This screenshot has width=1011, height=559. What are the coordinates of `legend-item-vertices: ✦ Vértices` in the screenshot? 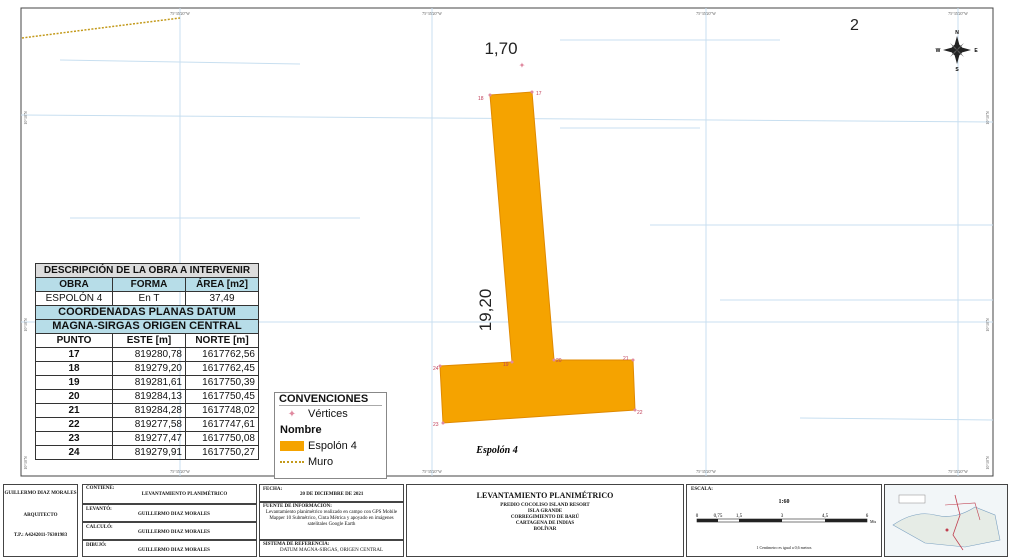 It's located at (333, 414).